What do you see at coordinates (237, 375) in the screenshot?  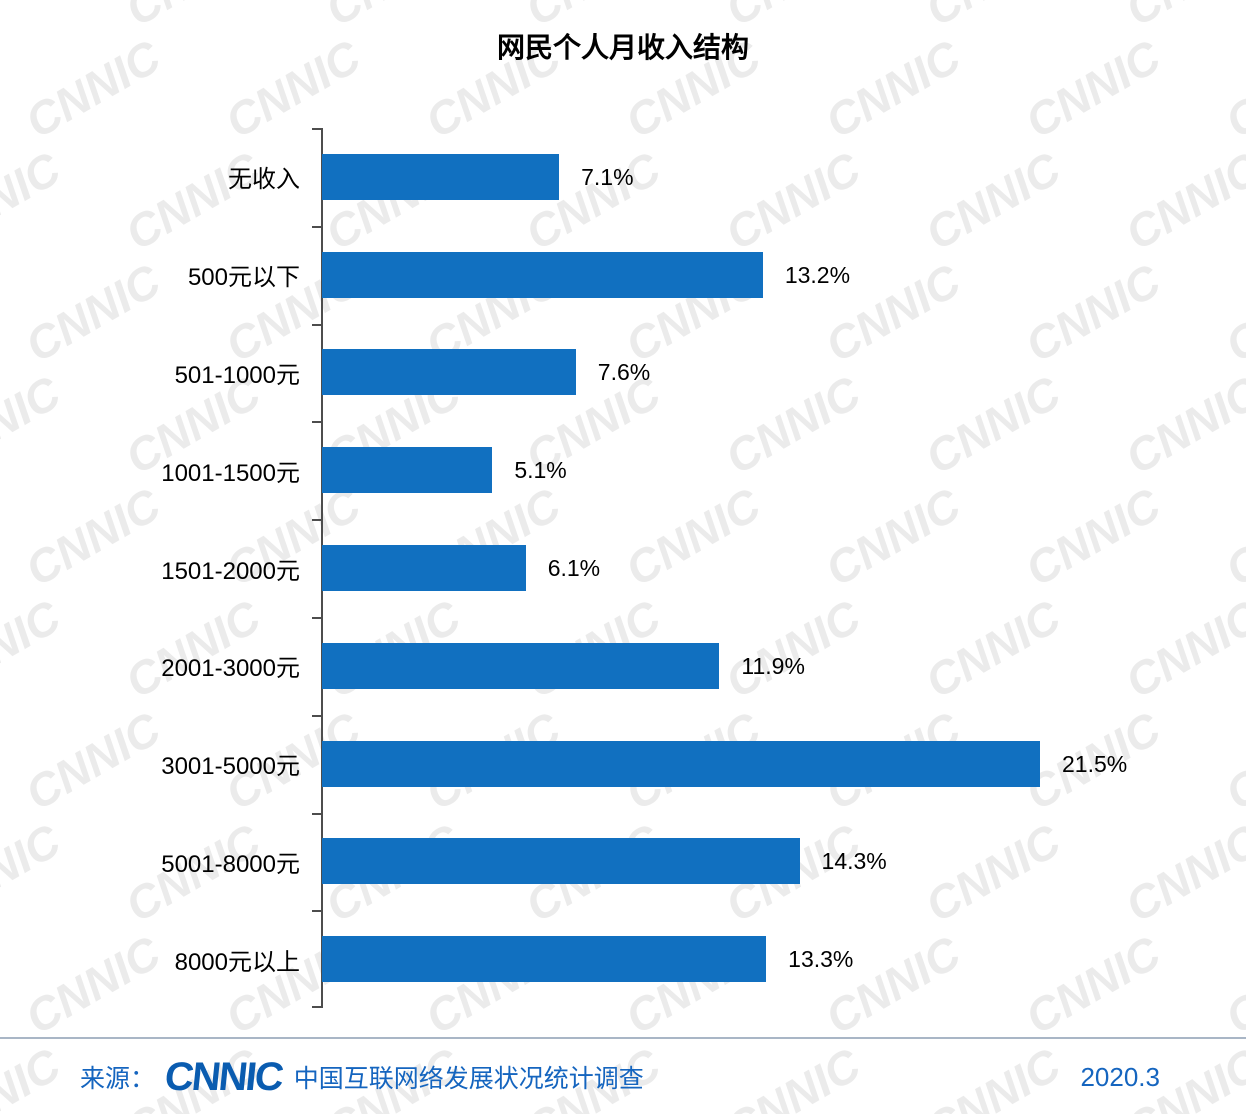 I see `category-label: 501-1000元` at bounding box center [237, 375].